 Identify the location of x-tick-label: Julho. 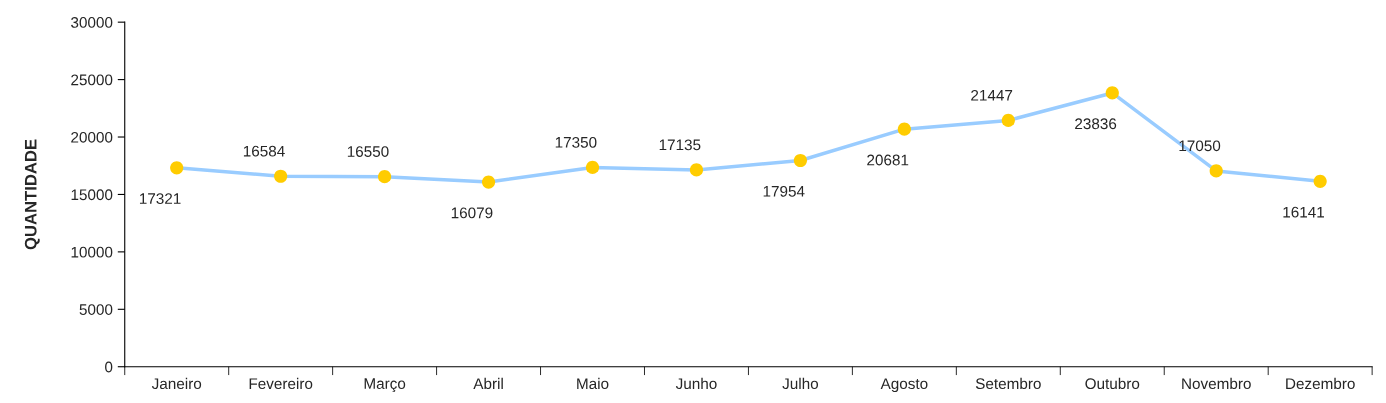
(800, 383).